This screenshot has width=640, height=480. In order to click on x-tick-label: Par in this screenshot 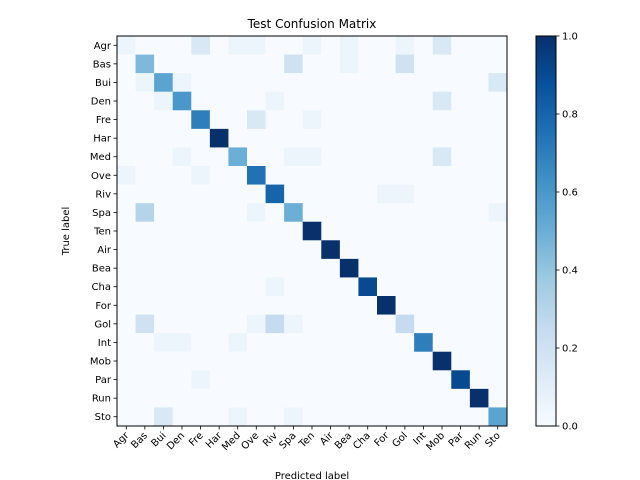, I will do `click(457, 440)`.